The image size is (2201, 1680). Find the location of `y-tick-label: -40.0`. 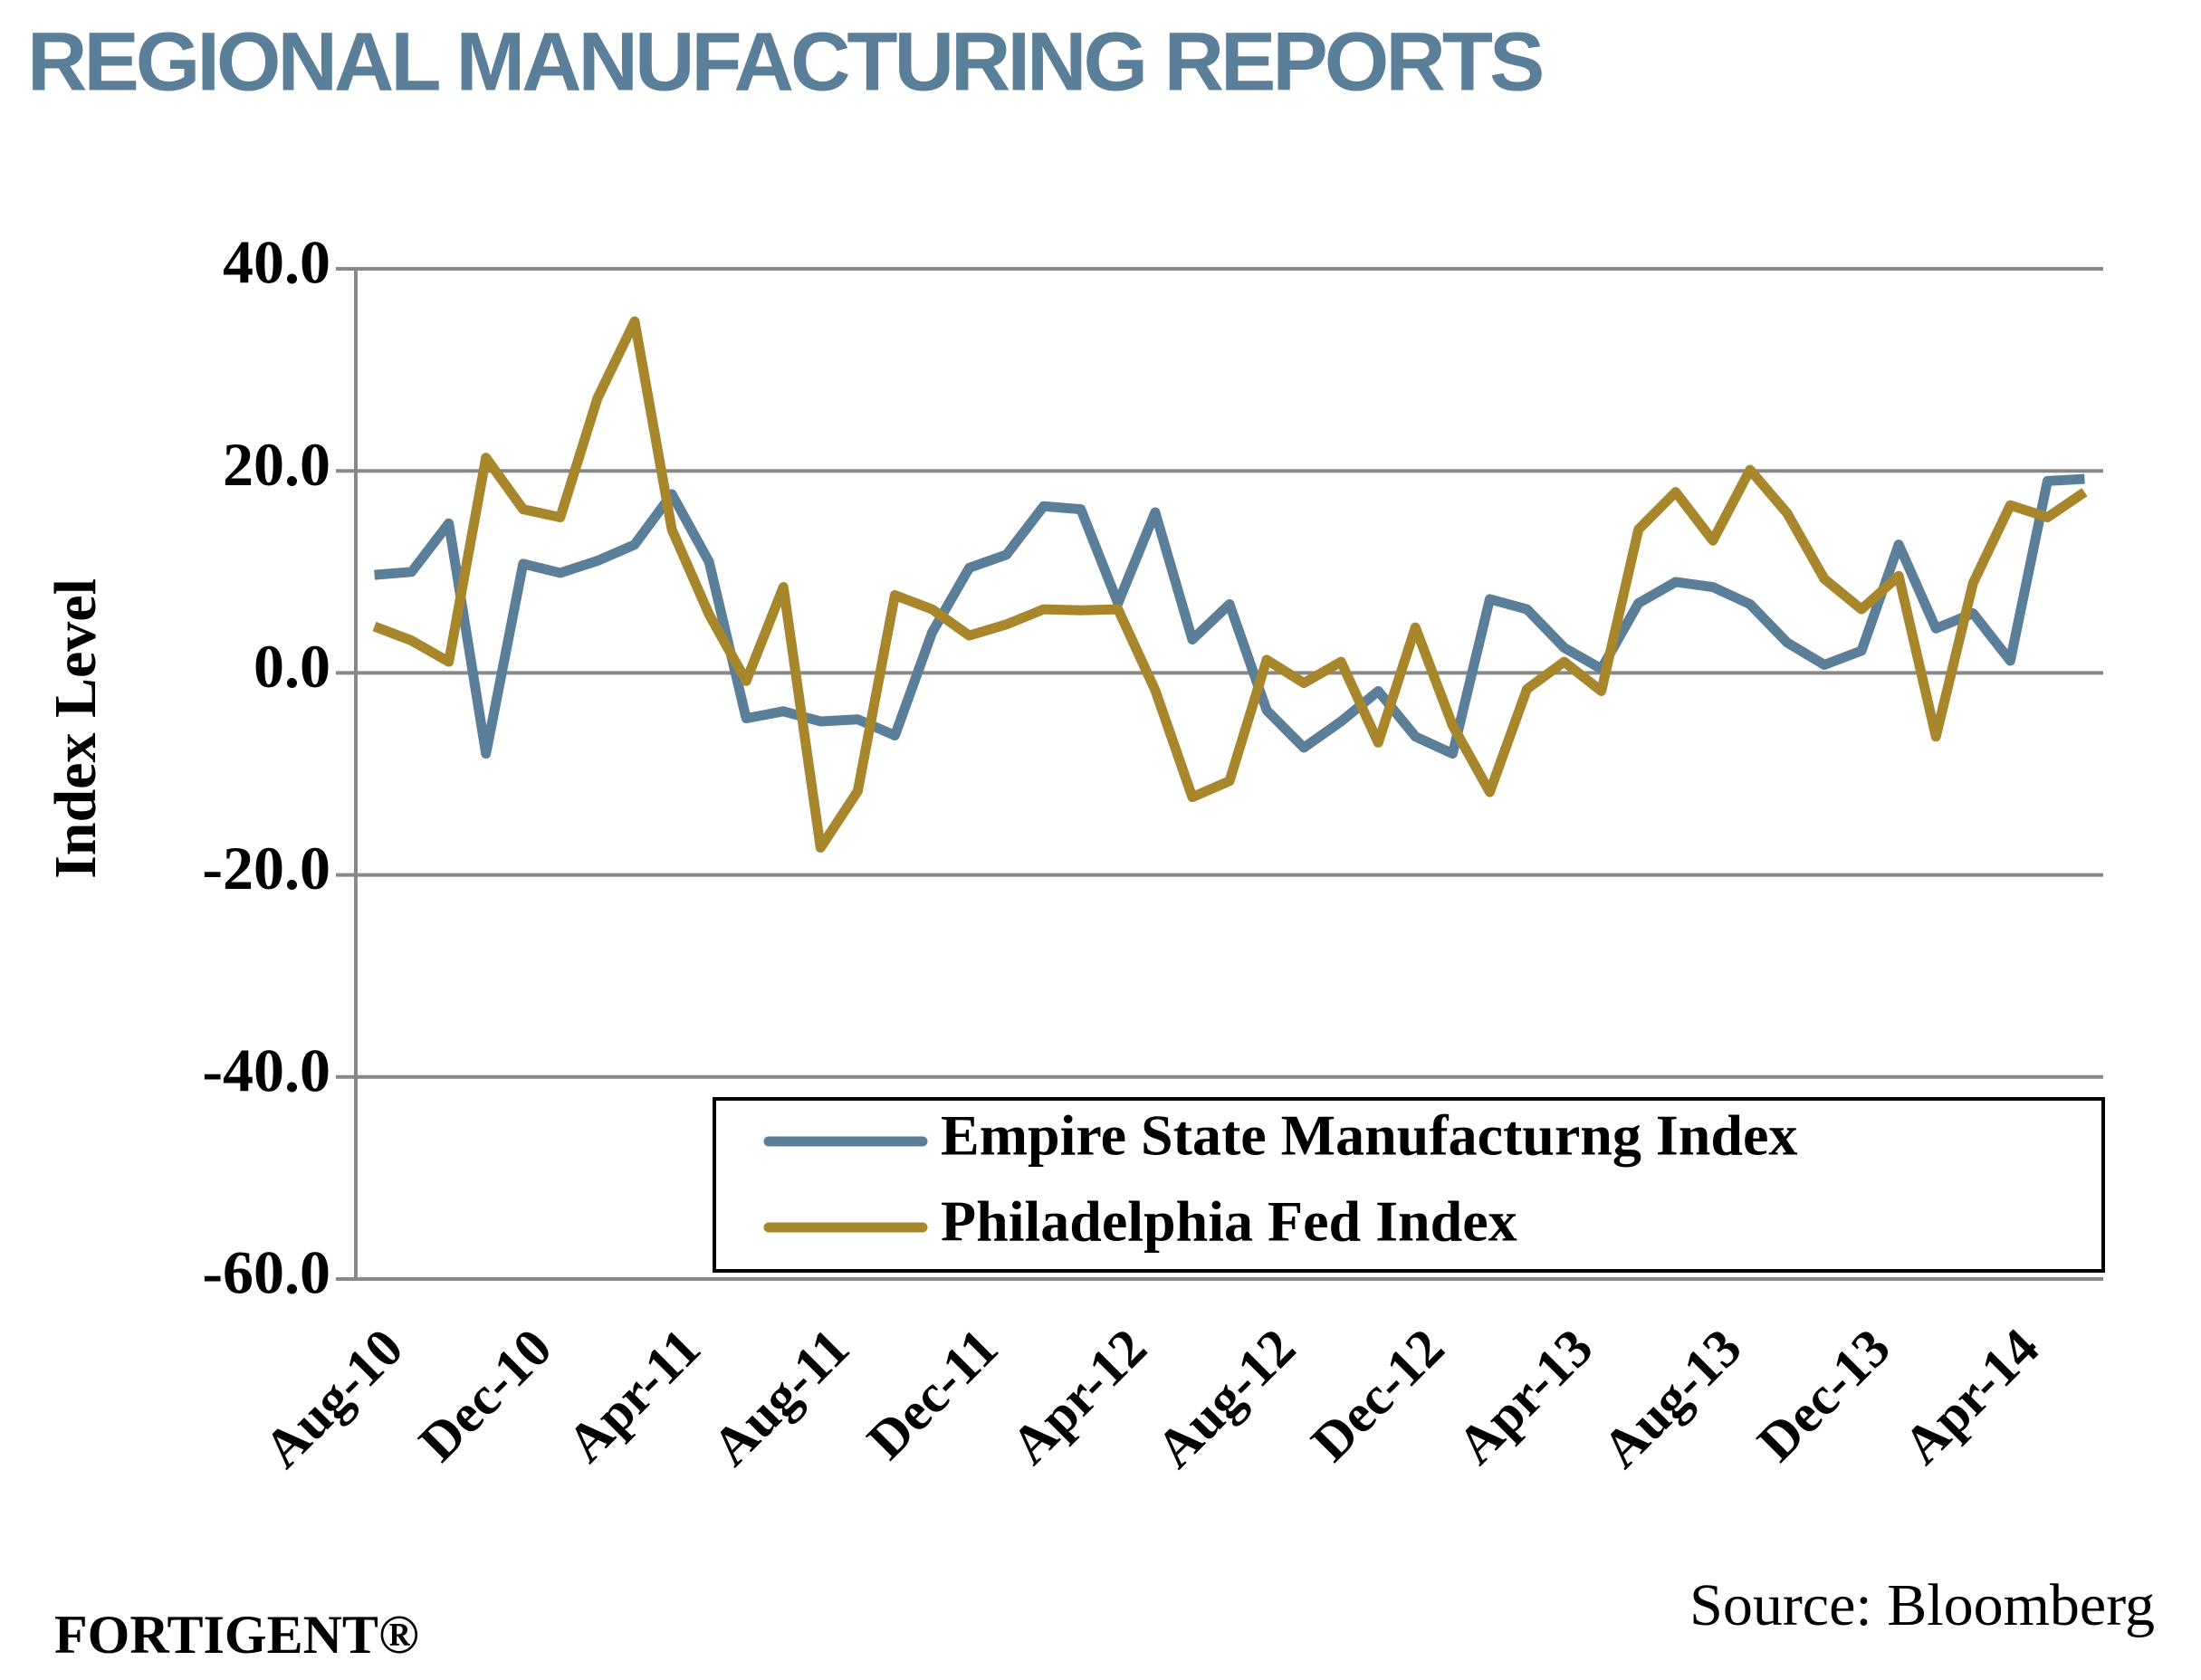

y-tick-label: -40.0 is located at coordinates (266, 1070).